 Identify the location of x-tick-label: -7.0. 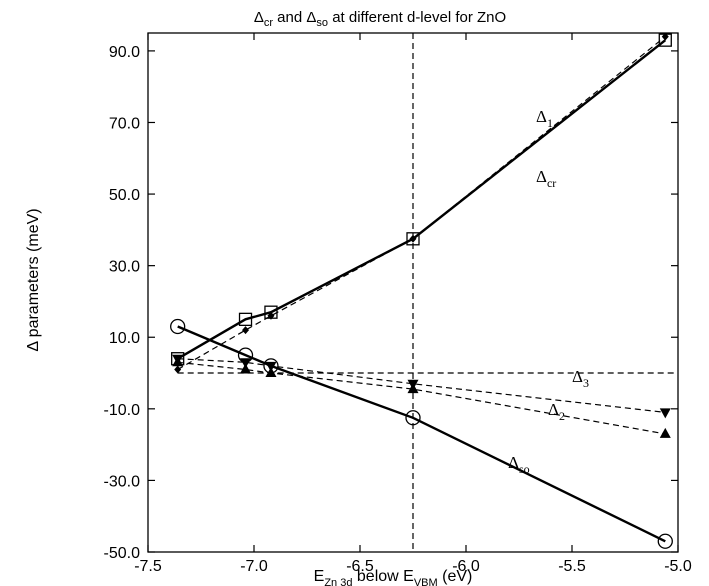
(254, 566).